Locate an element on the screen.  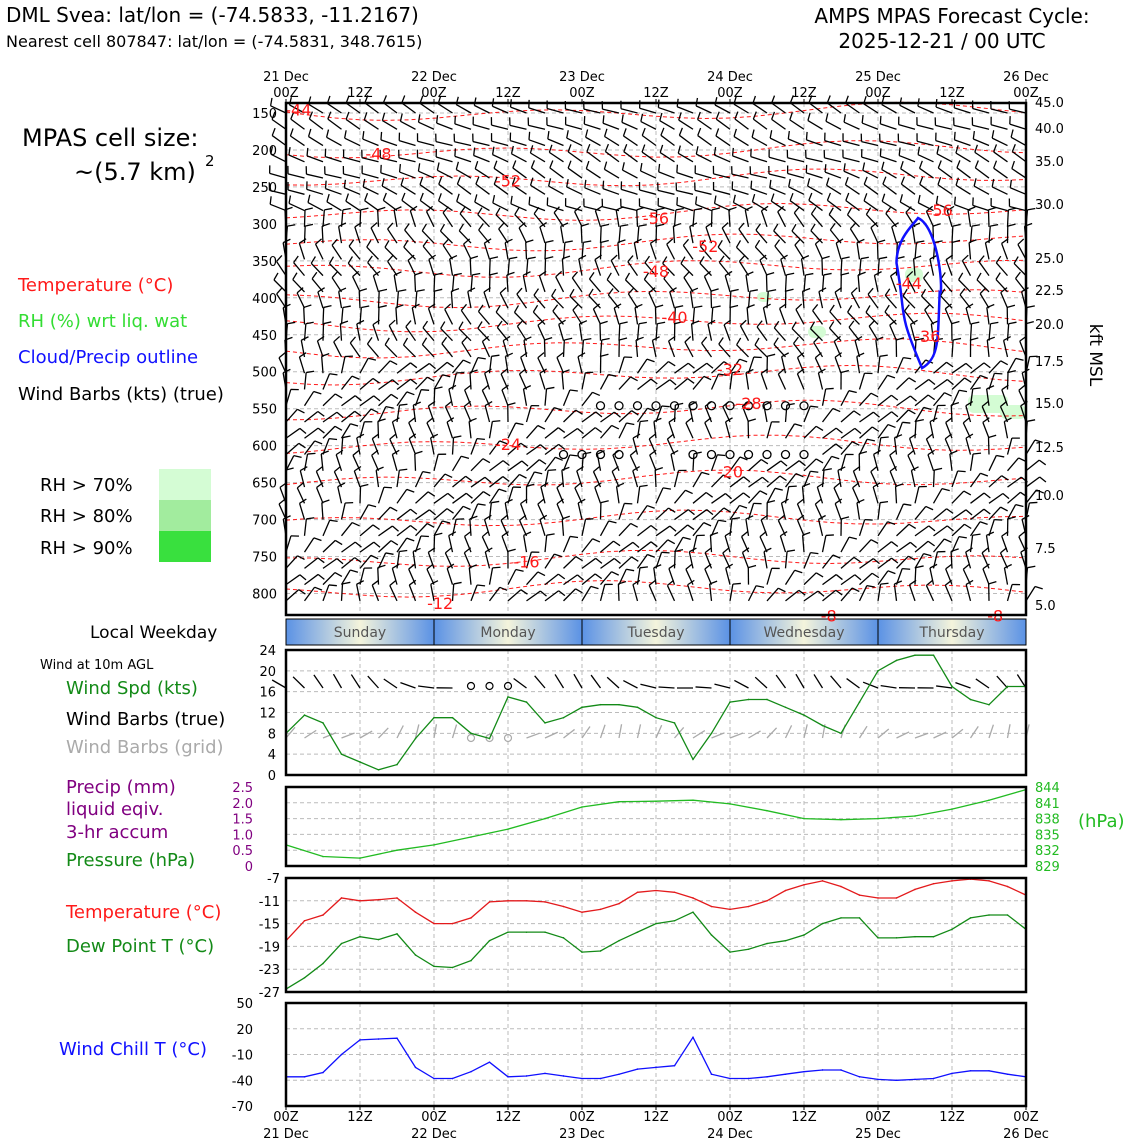
bottom-date-label: 23 Dec is located at coordinates (582, 1133).